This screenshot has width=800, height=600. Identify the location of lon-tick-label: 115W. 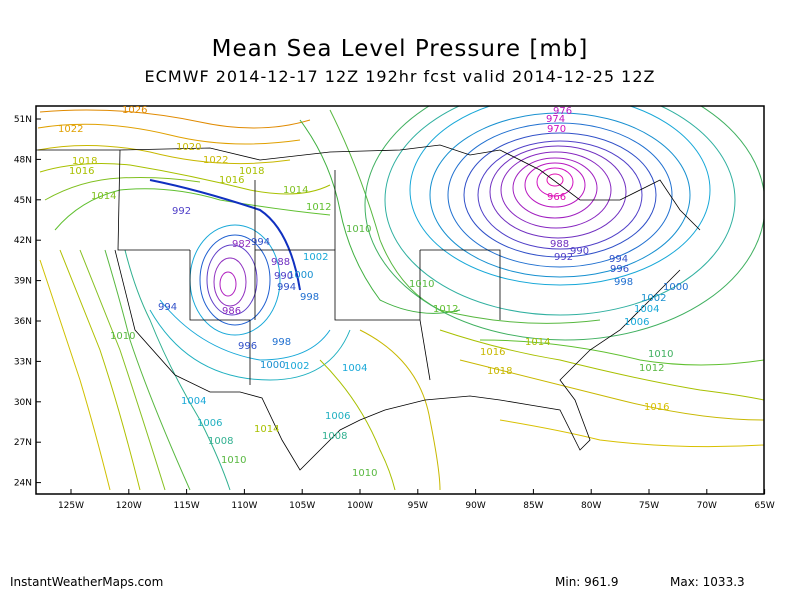
(187, 506).